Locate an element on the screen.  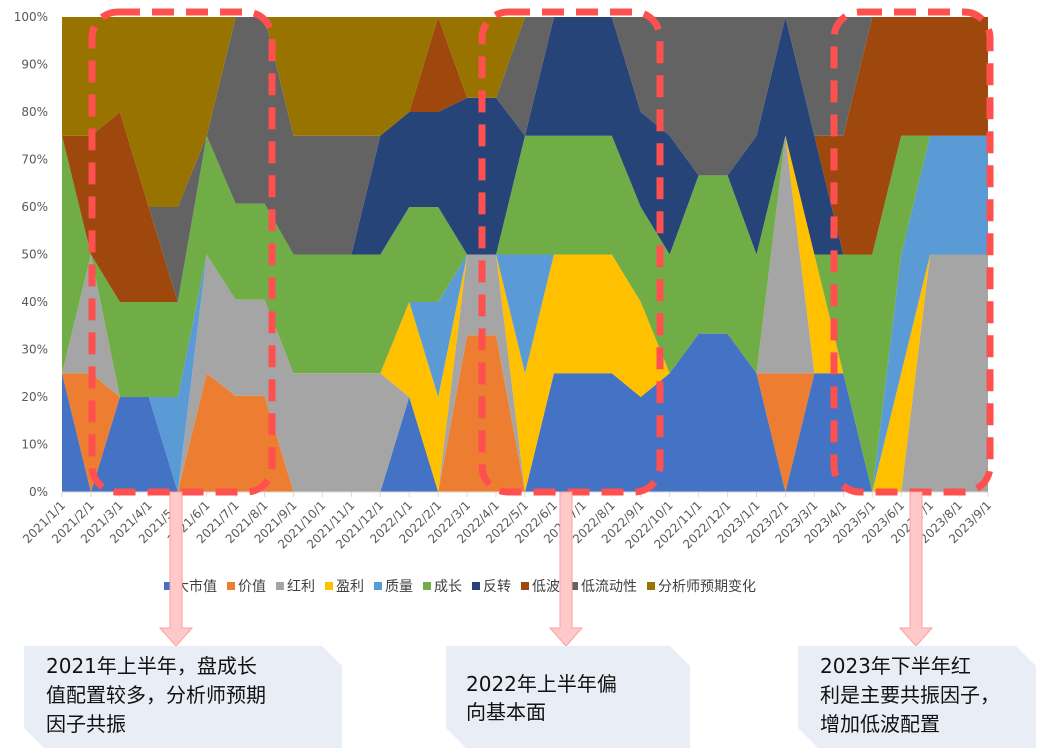
callout-2023: 2023年下半年红 利是主要共振因子， 增加低波配置 is located at coordinates (917, 697).